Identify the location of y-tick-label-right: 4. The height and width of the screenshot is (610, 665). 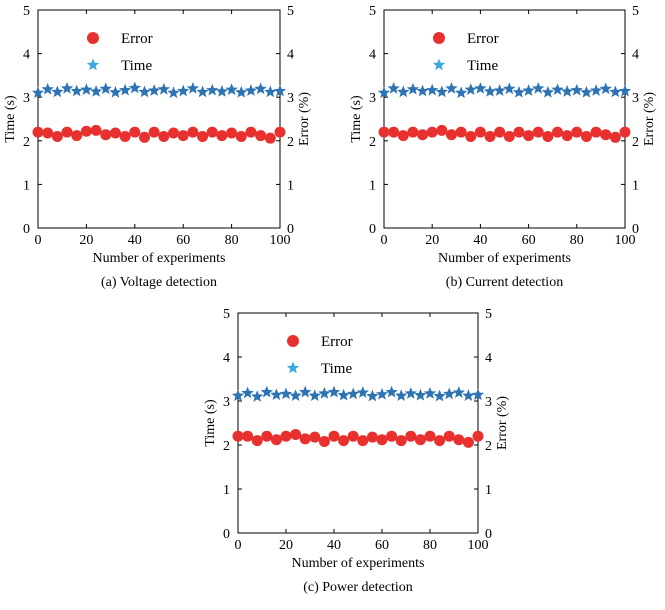
(488, 358).